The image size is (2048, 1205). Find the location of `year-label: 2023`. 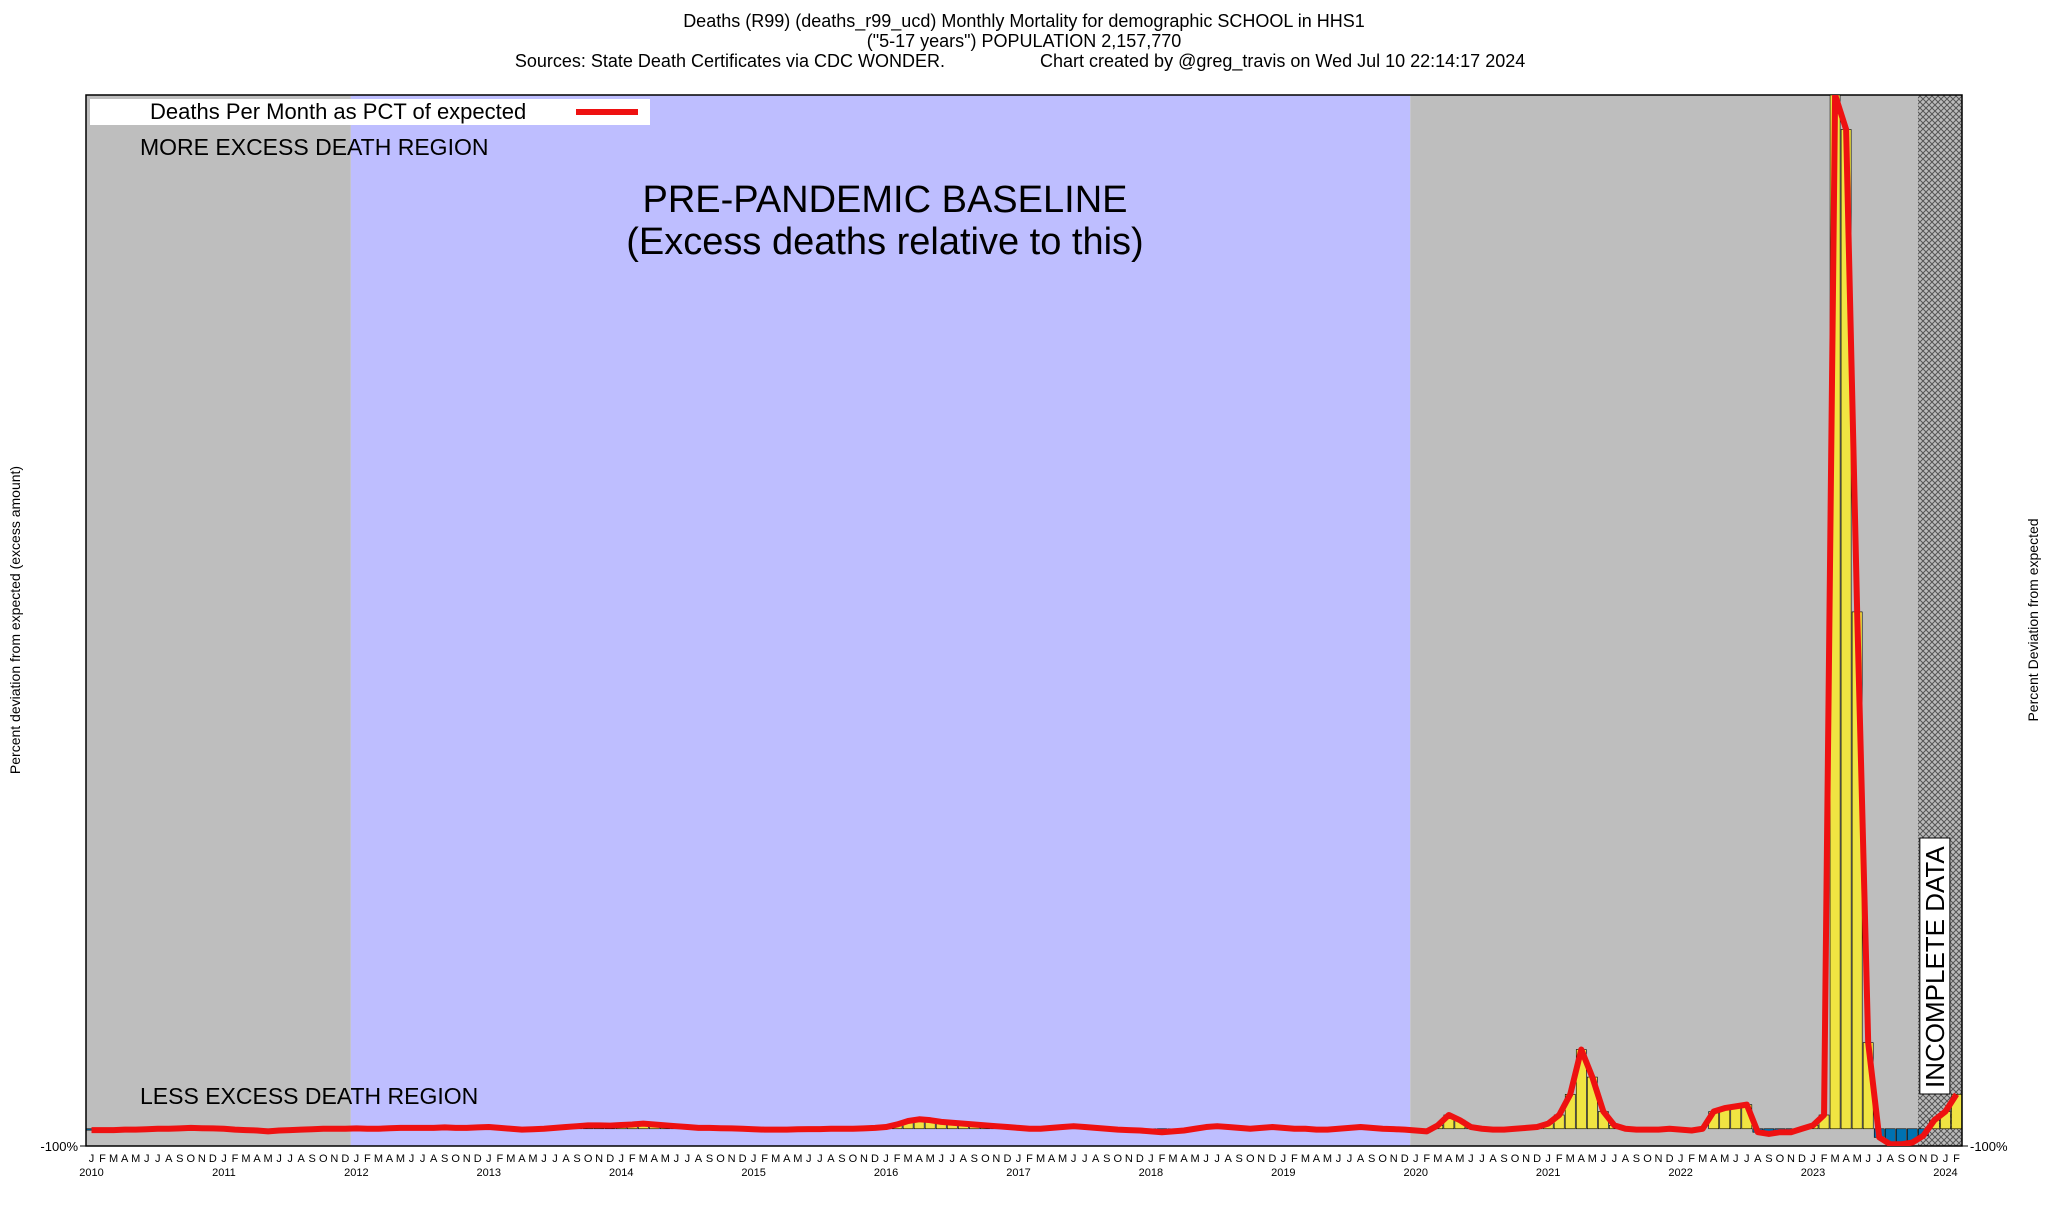

year-label: 2023 is located at coordinates (1813, 1173).